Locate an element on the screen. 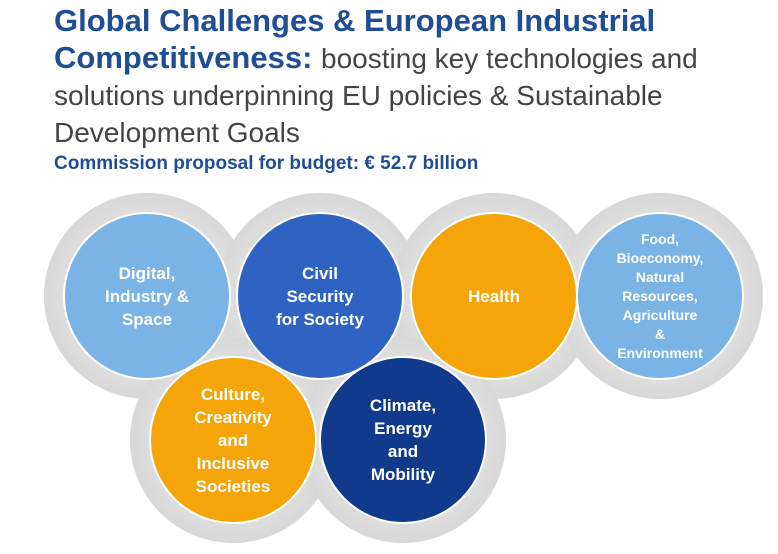 Image resolution: width=778 pixels, height=554 pixels. title-line-1: Global Challenges & European Industrial is located at coordinates (355, 20).